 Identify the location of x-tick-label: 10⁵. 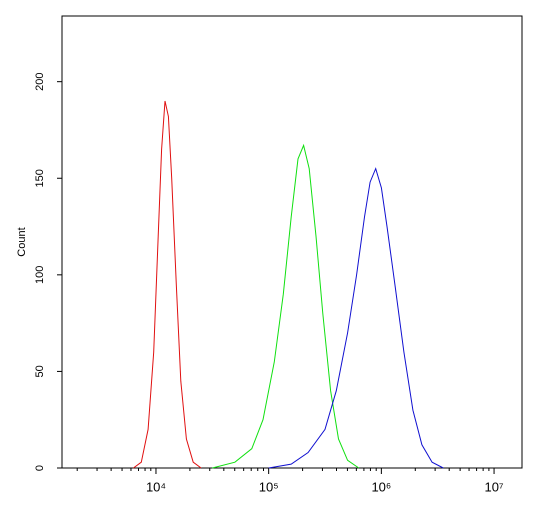
(269, 486).